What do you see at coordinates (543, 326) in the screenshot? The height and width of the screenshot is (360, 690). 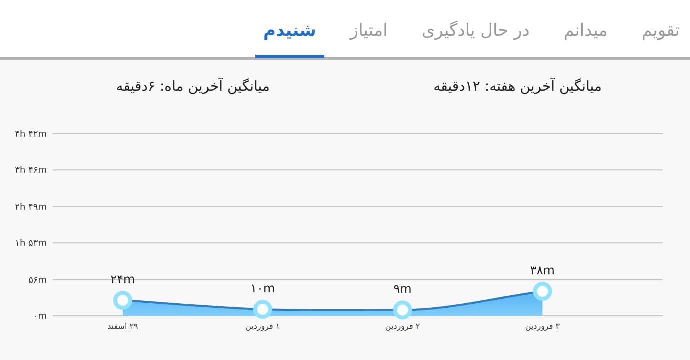 I see `x-tick-label: ۳ فروردین` at bounding box center [543, 326].